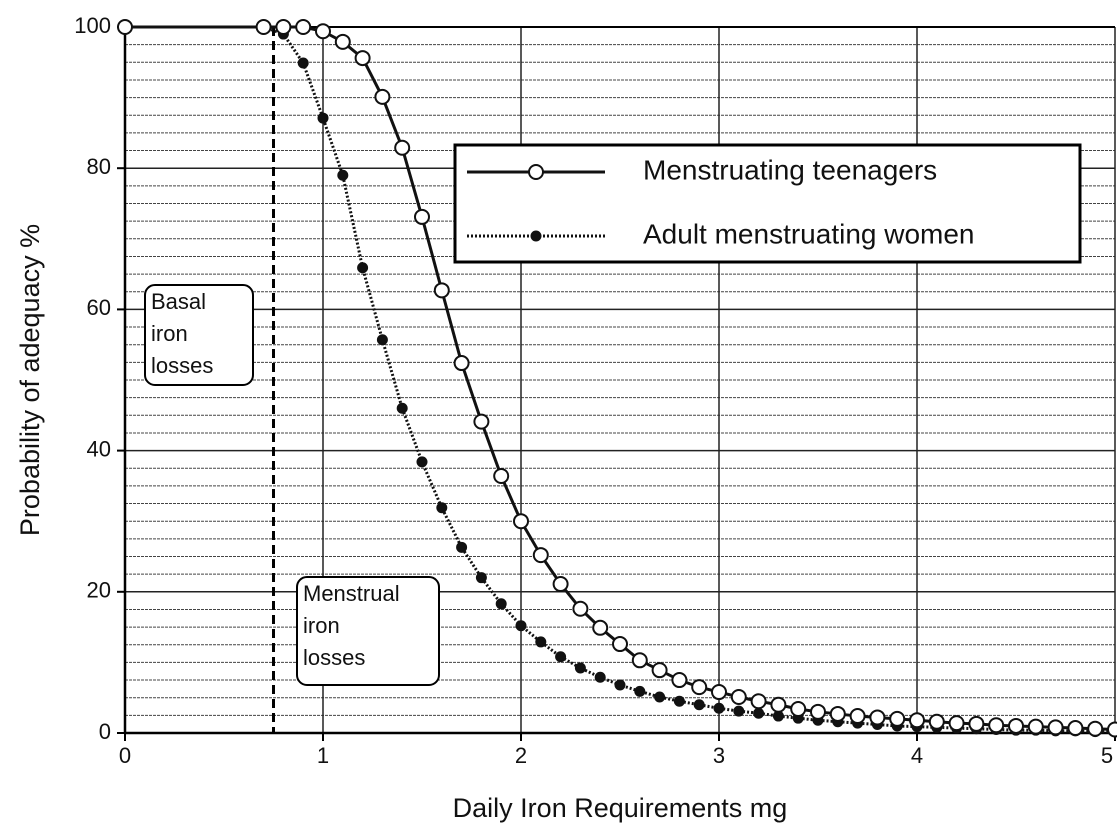 The image size is (1117, 828). What do you see at coordinates (620, 808) in the screenshot?
I see `x-axis-label: Daily Iron Requirements mg` at bounding box center [620, 808].